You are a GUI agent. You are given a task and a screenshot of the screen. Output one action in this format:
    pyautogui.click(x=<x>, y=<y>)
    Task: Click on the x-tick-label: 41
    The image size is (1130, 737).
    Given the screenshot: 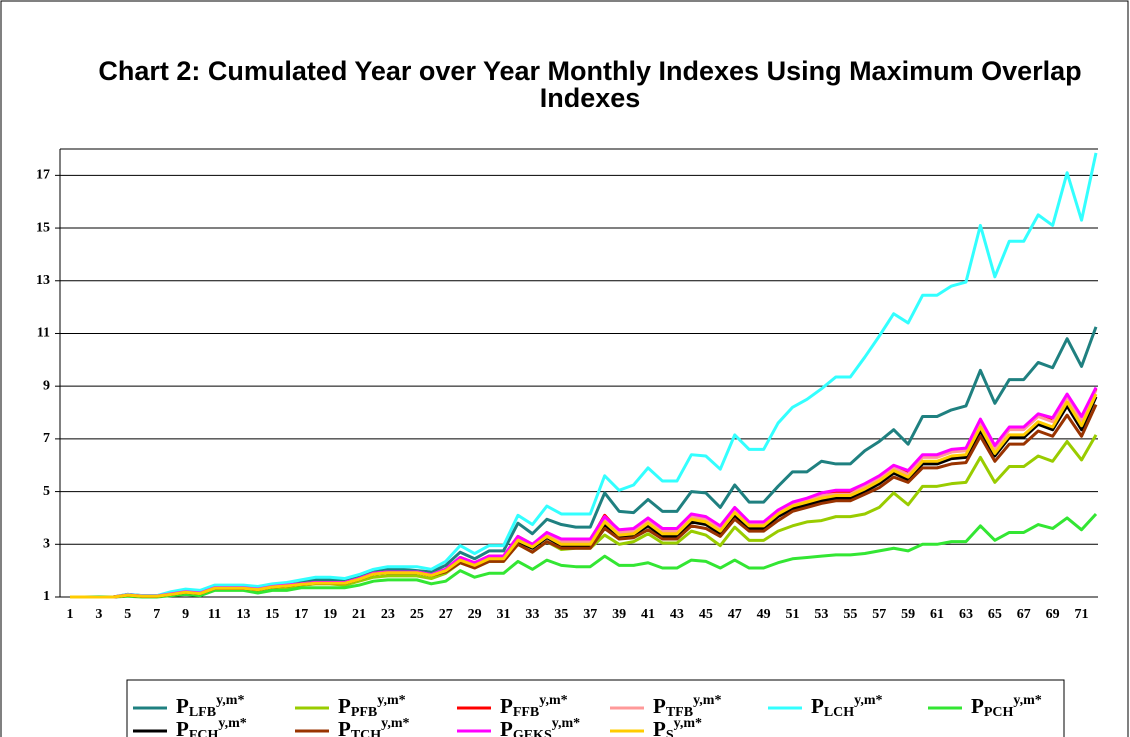 What is the action you would take?
    pyautogui.click(x=648, y=614)
    